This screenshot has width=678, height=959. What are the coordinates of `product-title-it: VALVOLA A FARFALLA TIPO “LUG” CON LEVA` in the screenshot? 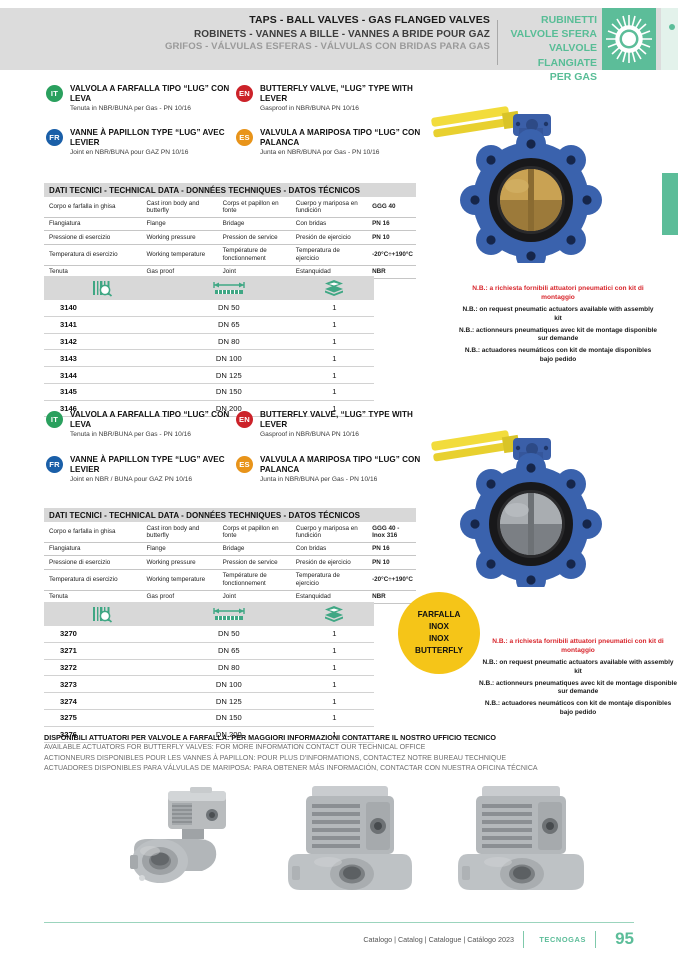 It's located at (150, 93).